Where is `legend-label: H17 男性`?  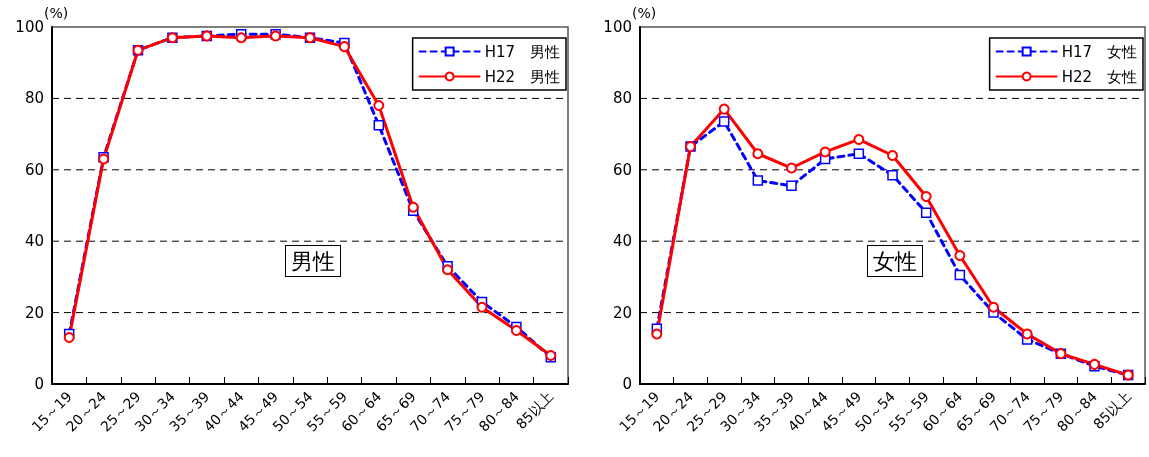
legend-label: H17 男性 is located at coordinates (522, 51).